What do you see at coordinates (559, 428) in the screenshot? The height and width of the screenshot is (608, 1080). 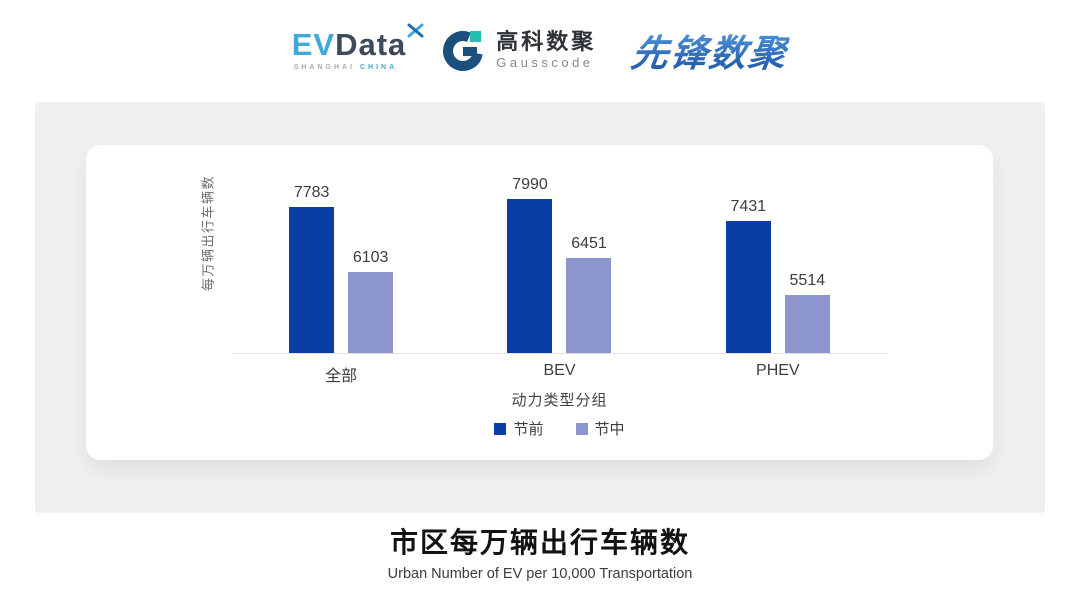 I see `legend: 节前 节中` at bounding box center [559, 428].